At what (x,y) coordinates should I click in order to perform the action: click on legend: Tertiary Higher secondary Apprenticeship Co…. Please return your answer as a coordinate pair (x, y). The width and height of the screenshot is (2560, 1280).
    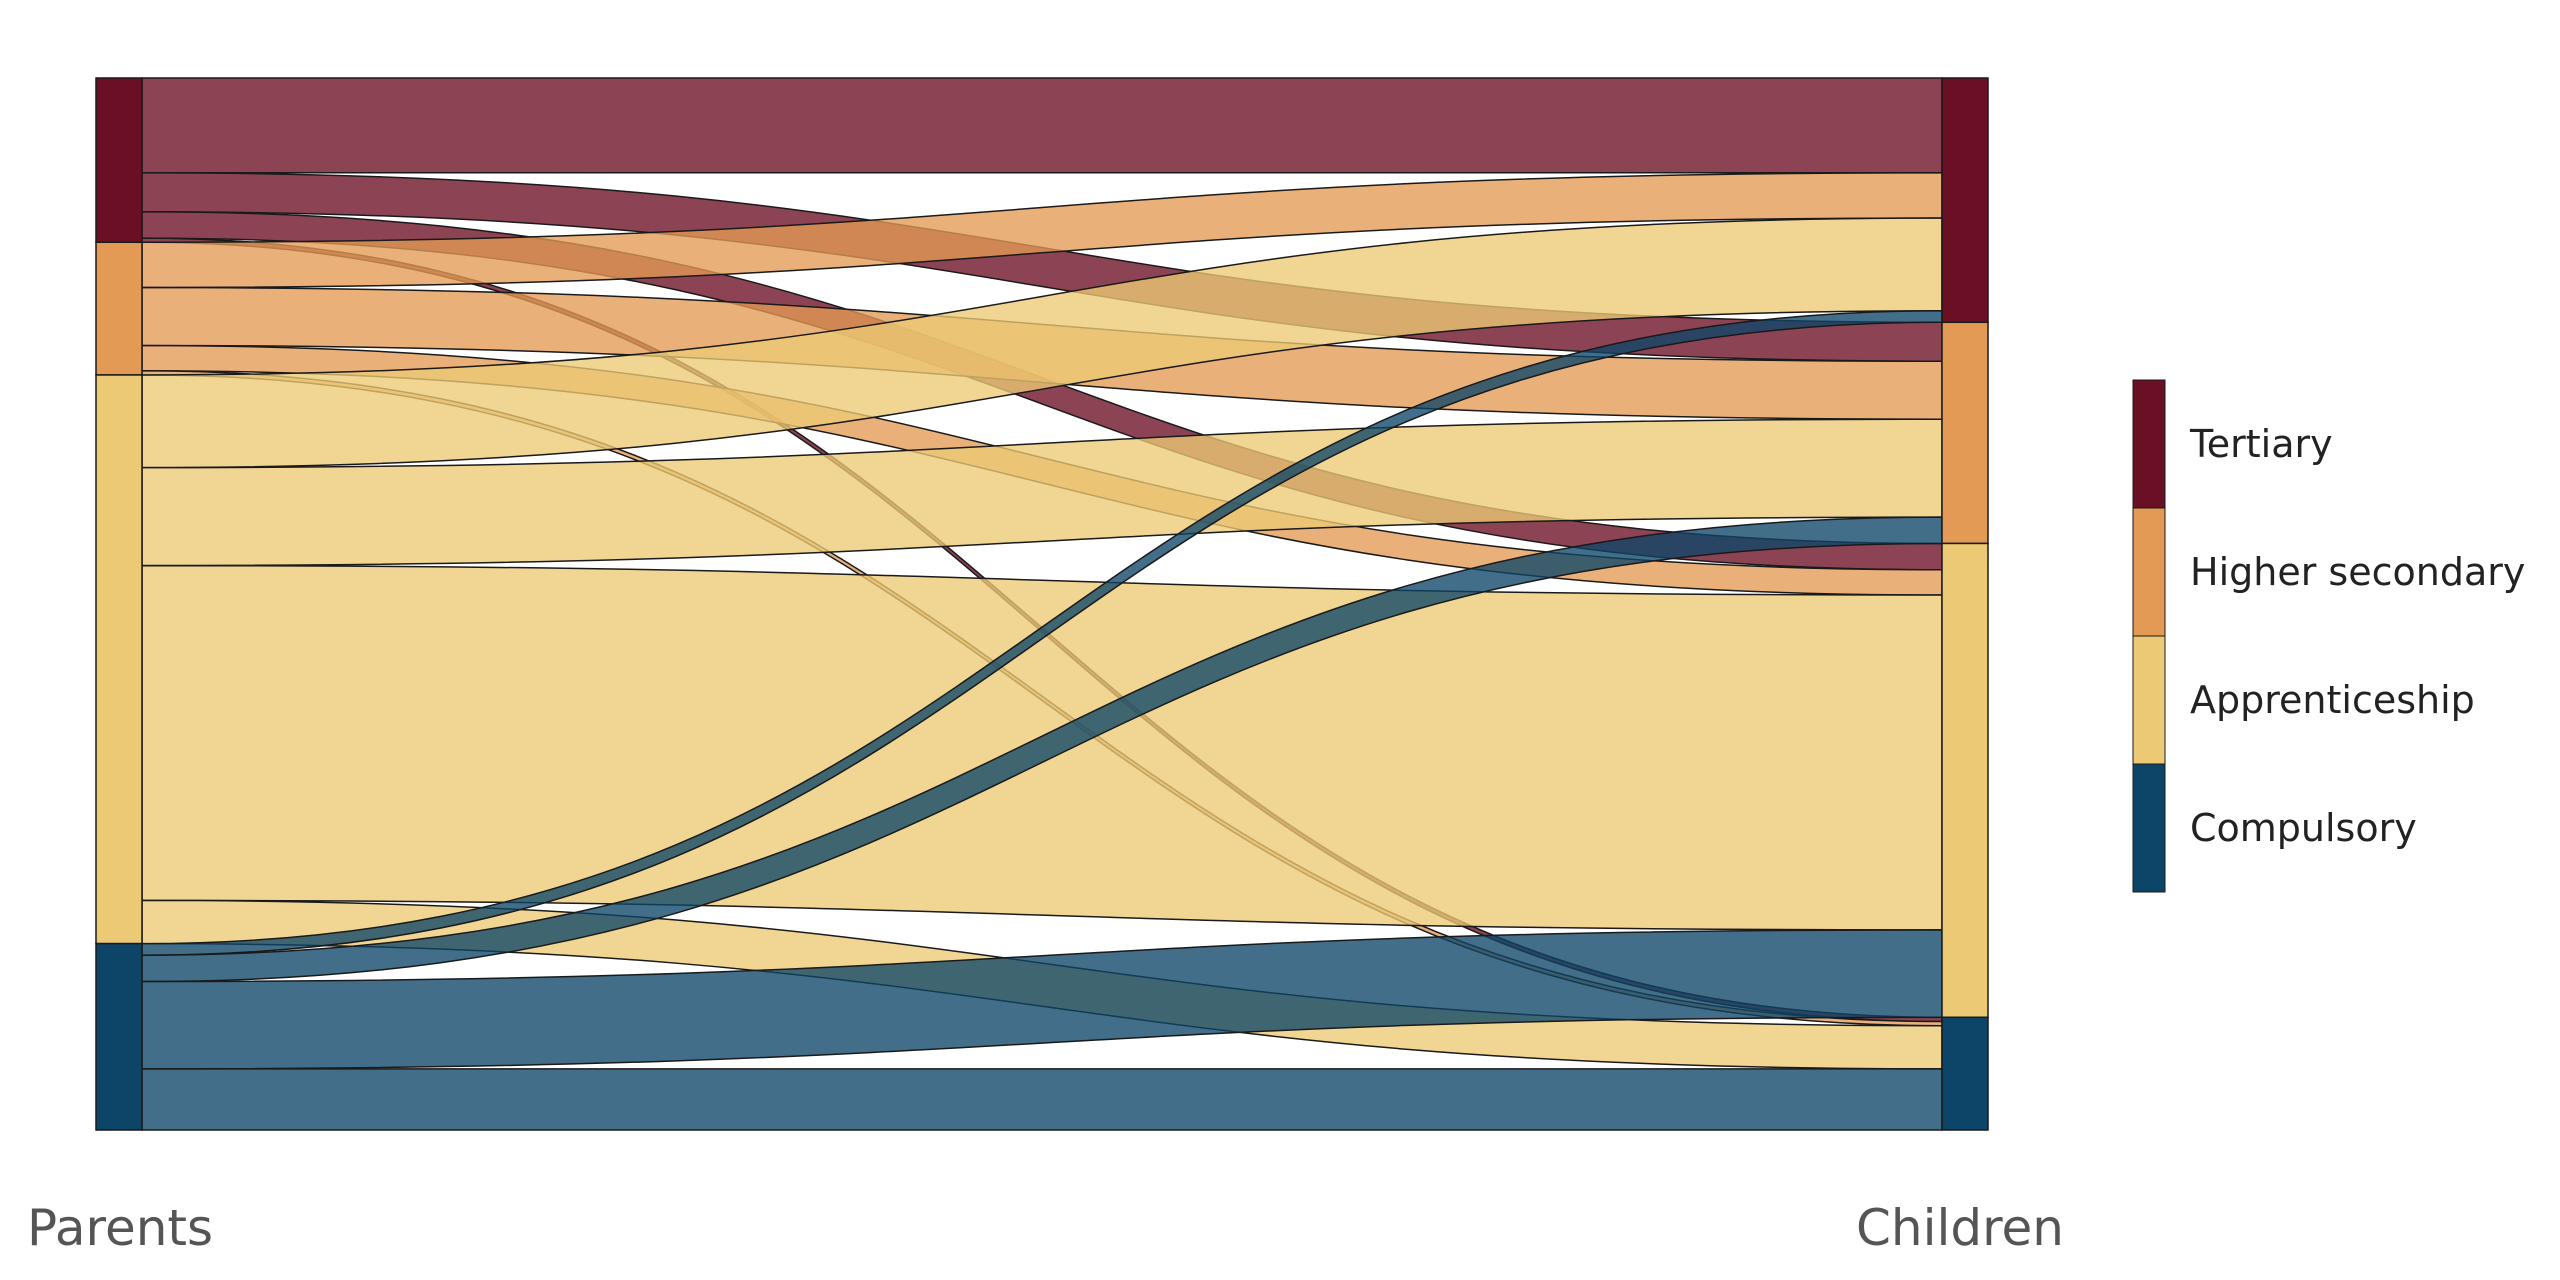
    Looking at the image, I should click on (2328, 636).